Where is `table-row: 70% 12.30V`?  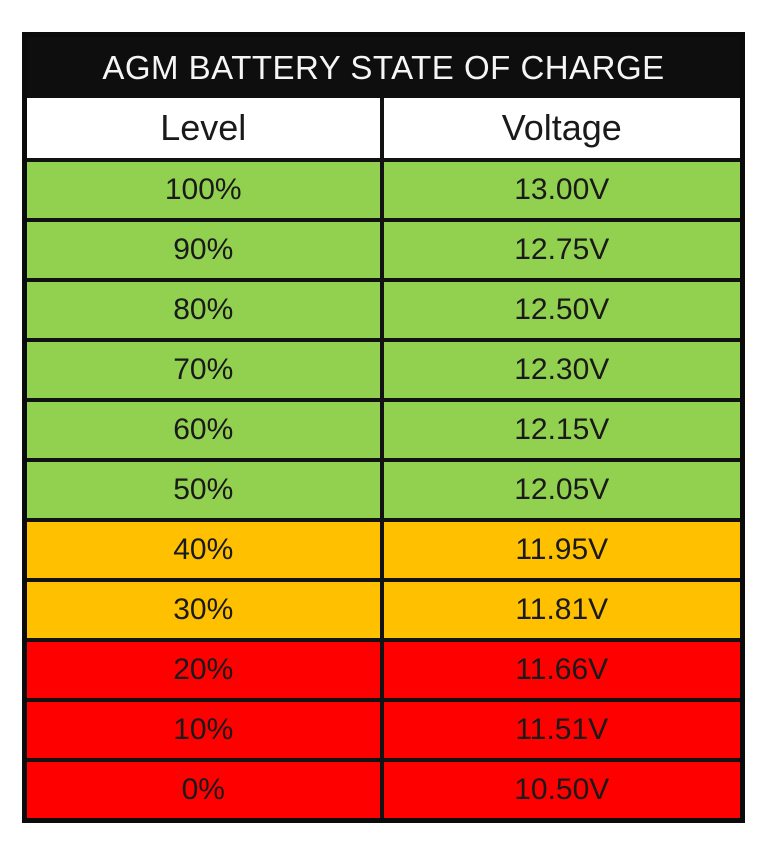 table-row: 70% 12.30V is located at coordinates (383, 368).